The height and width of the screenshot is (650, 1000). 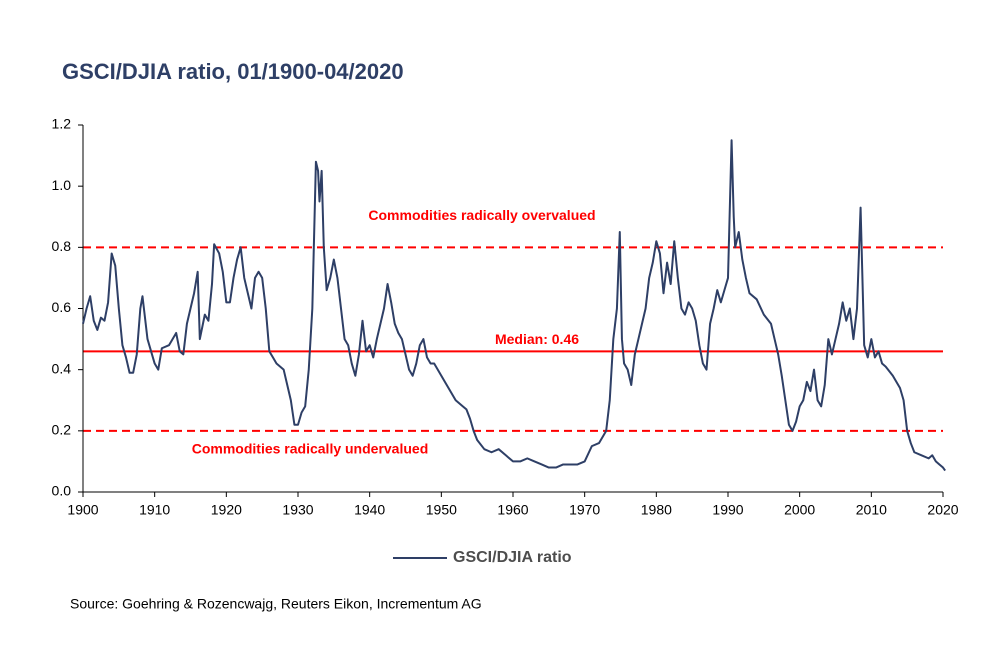 What do you see at coordinates (799, 510) in the screenshot?
I see `x-tick-label: 2000` at bounding box center [799, 510].